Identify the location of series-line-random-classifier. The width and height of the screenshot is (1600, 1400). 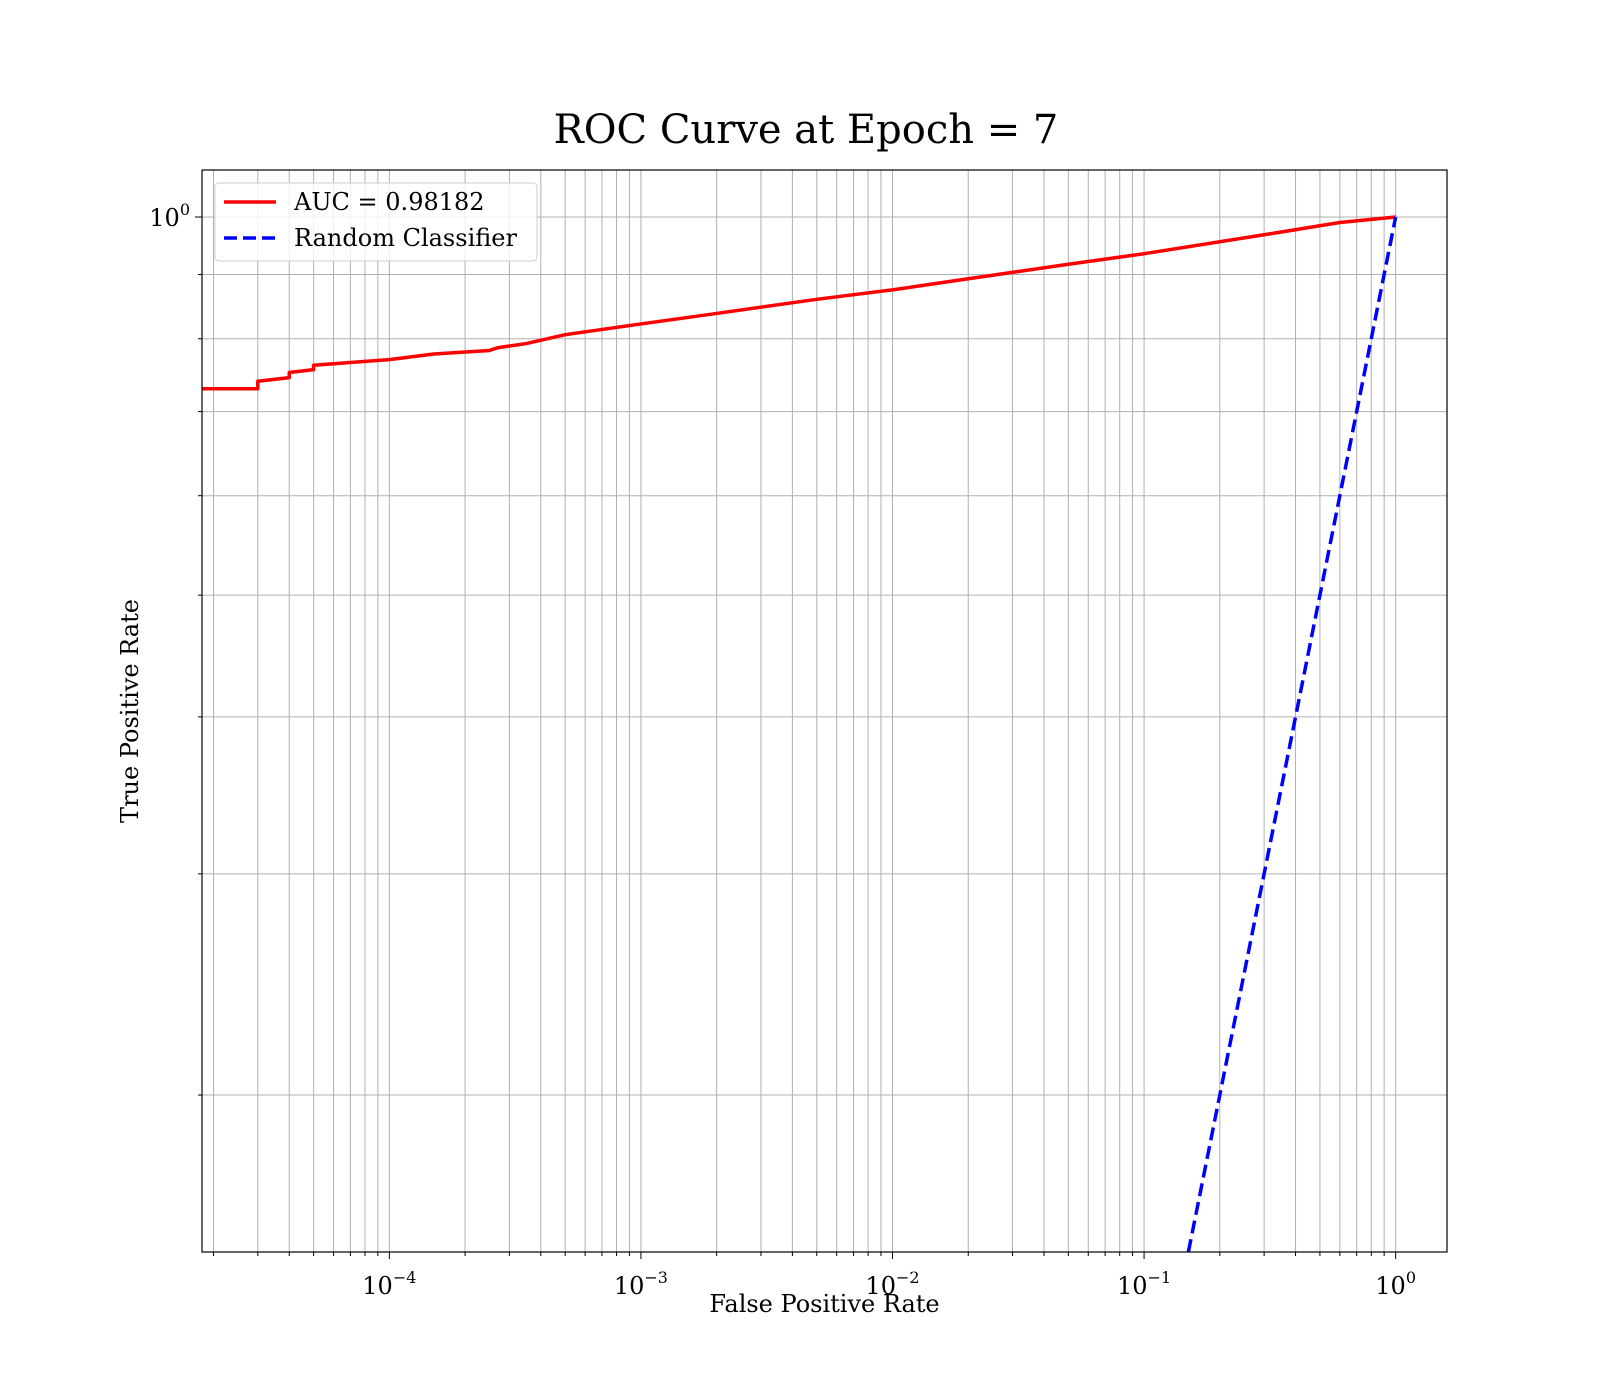
(1292, 734).